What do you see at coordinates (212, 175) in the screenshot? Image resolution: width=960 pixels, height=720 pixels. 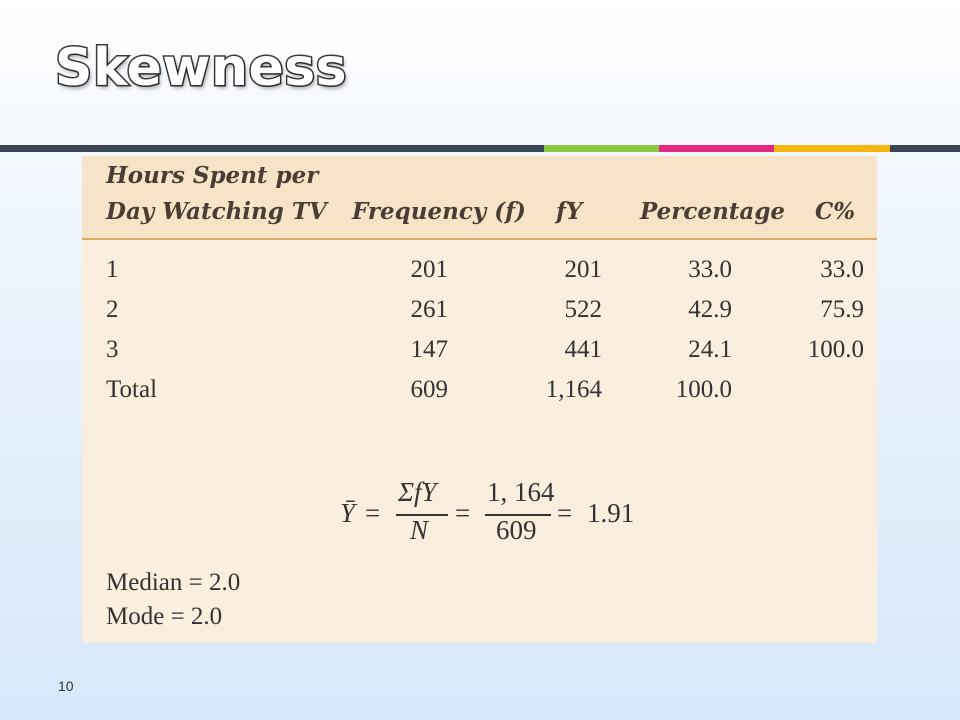 I see `header-hours-line1: Hours Spent per` at bounding box center [212, 175].